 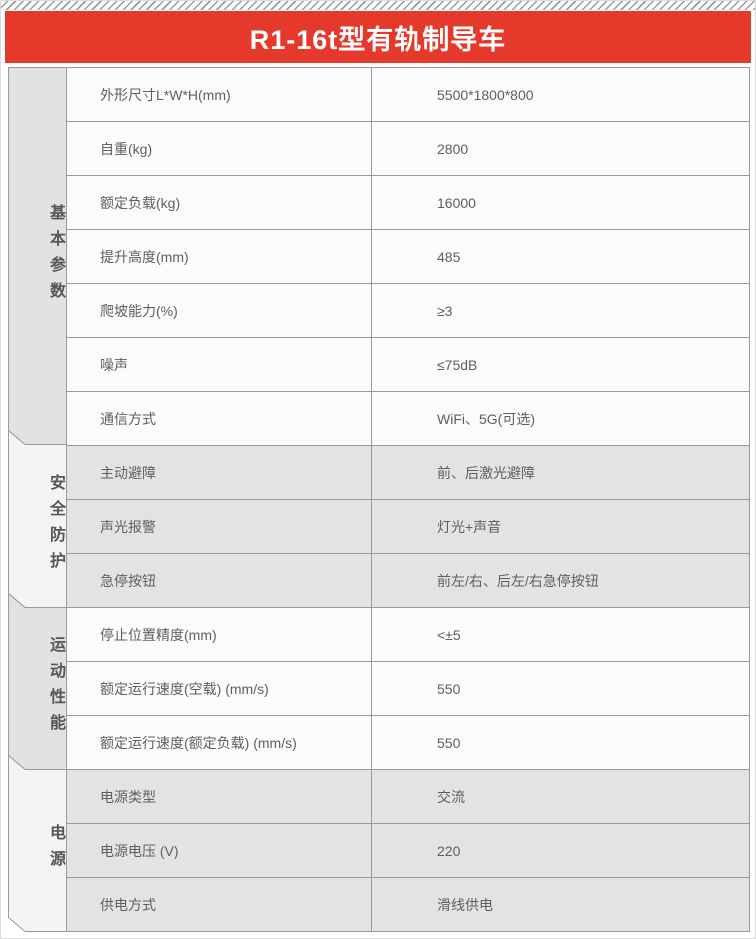 What do you see at coordinates (378, 39) in the screenshot?
I see `page-title: R1-16t型有轨制导车` at bounding box center [378, 39].